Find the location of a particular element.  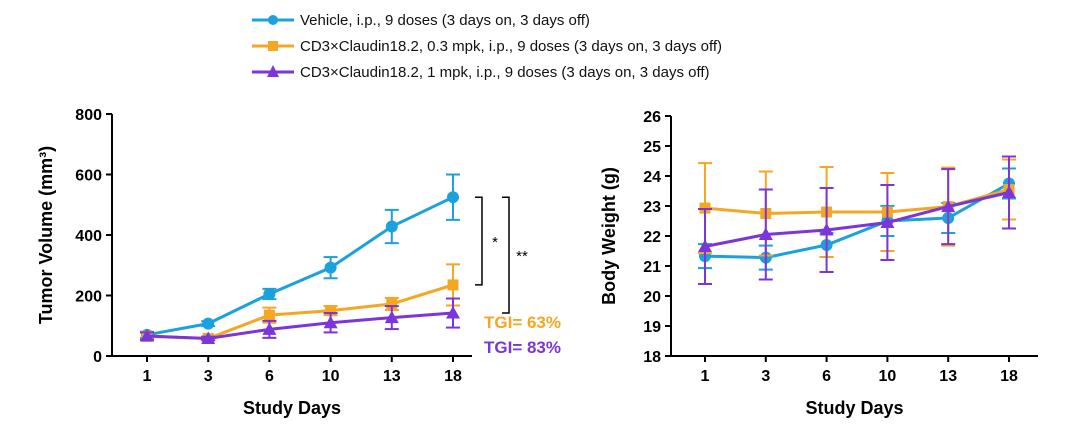

x-tick-label: 10 is located at coordinates (331, 376).